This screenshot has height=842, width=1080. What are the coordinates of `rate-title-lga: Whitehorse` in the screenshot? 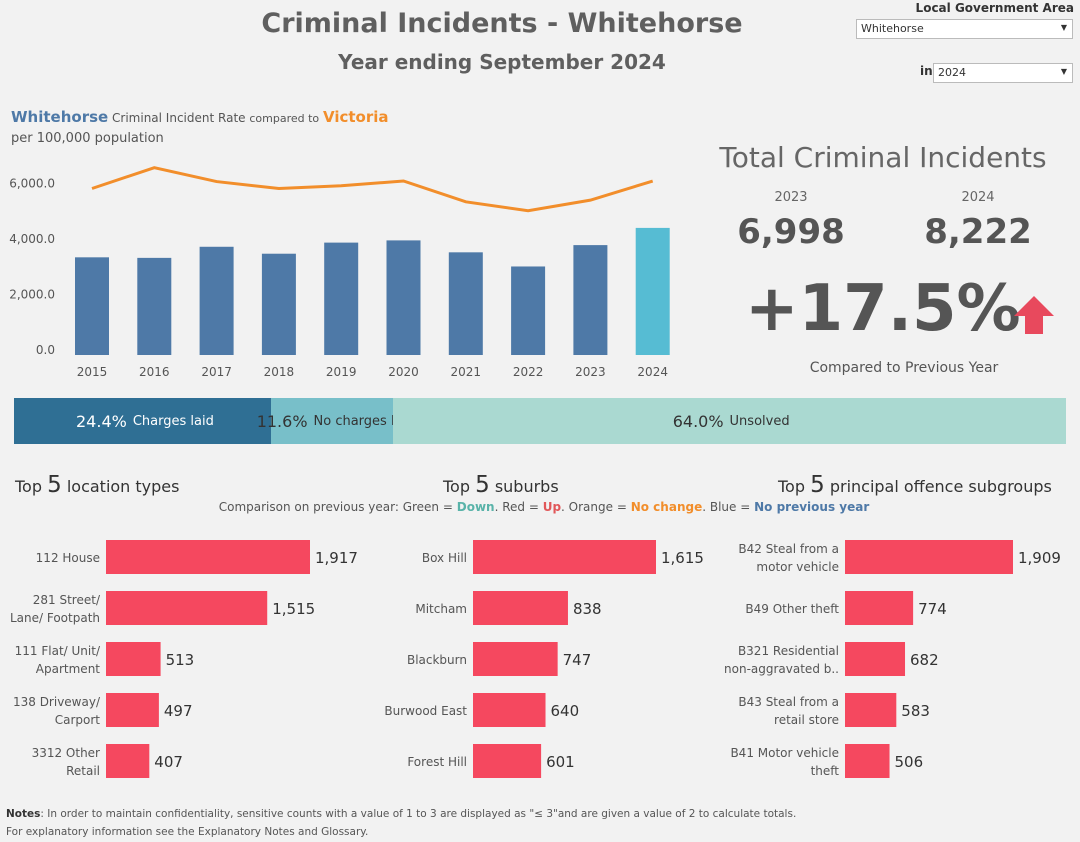 It's located at (60, 117).